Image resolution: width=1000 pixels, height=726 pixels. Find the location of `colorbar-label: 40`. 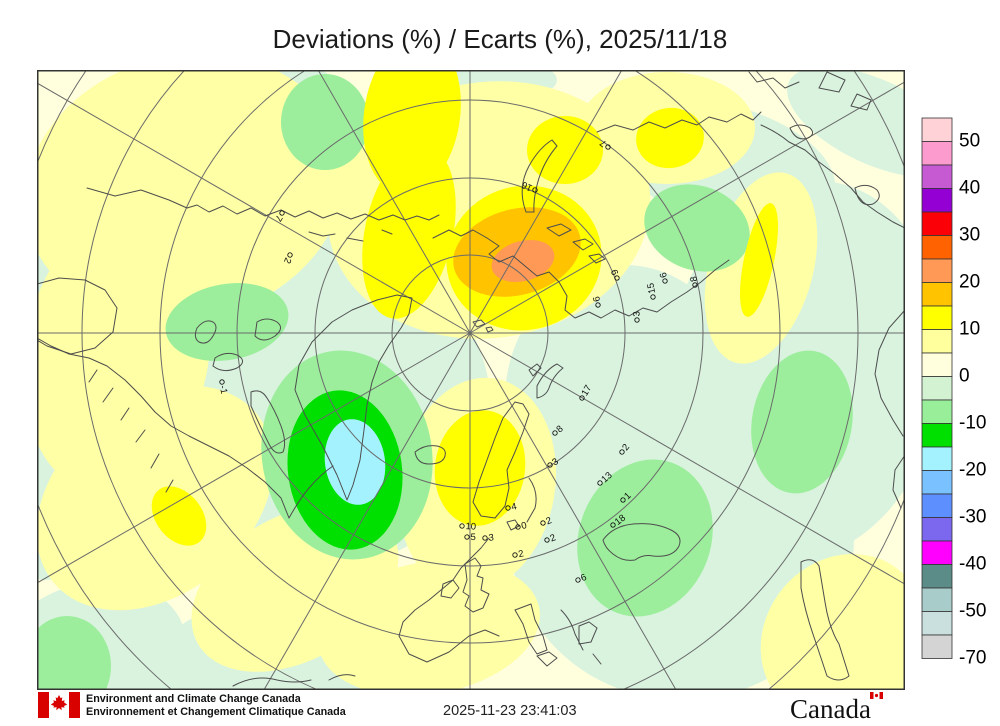

colorbar-label: 40 is located at coordinates (969, 188).